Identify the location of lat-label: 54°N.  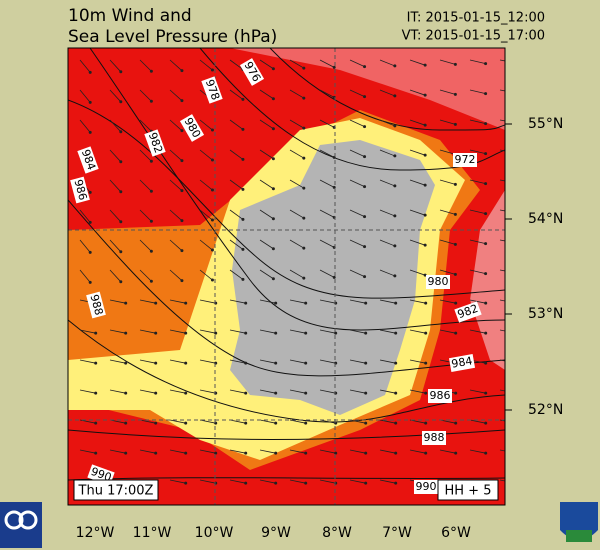
(545, 219).